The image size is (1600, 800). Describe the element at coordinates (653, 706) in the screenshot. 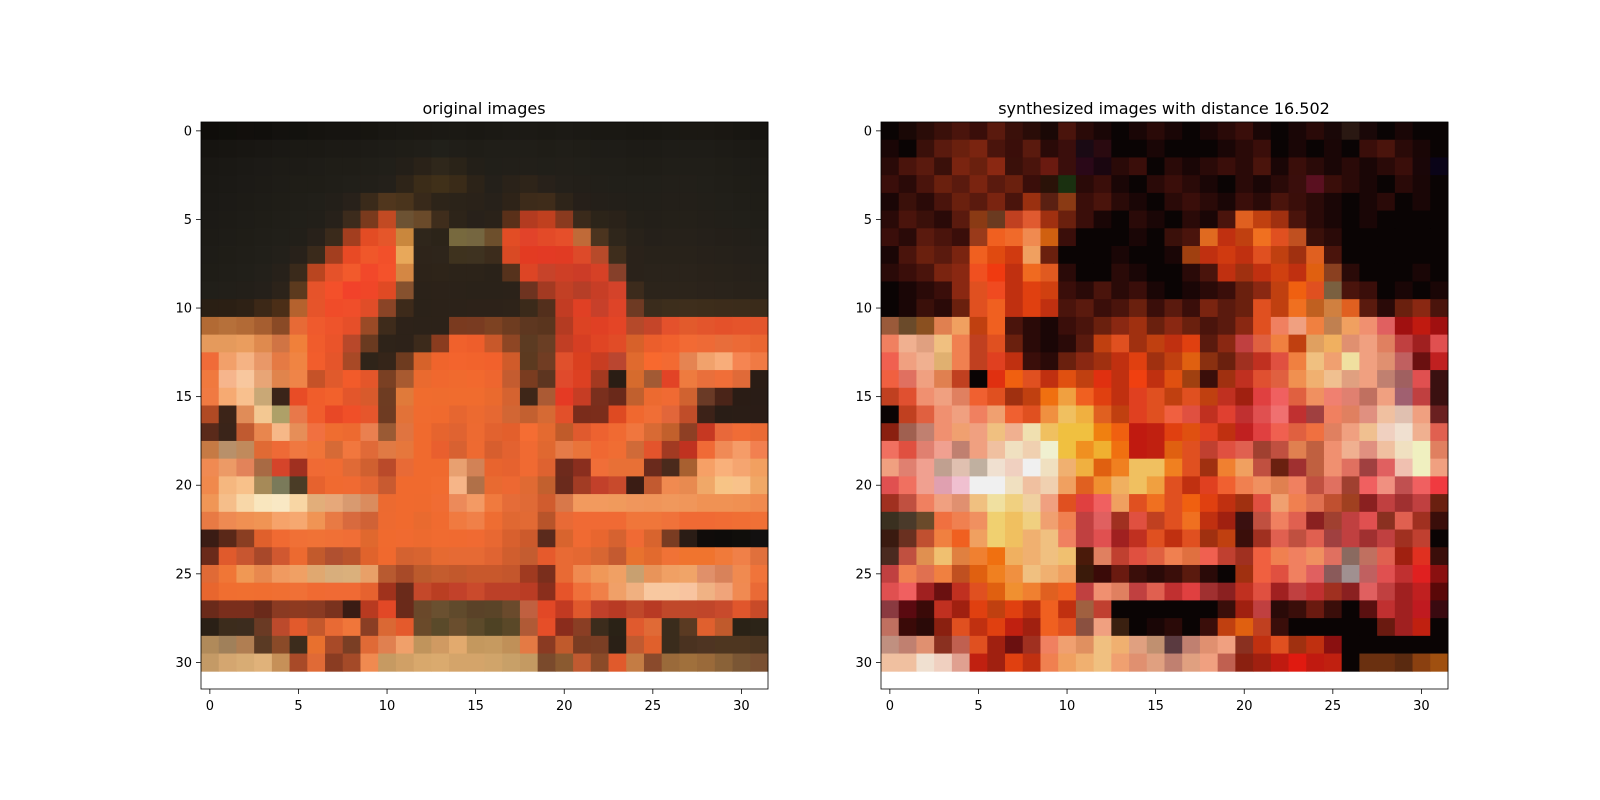

I see `x-tick-label: 25` at that location.